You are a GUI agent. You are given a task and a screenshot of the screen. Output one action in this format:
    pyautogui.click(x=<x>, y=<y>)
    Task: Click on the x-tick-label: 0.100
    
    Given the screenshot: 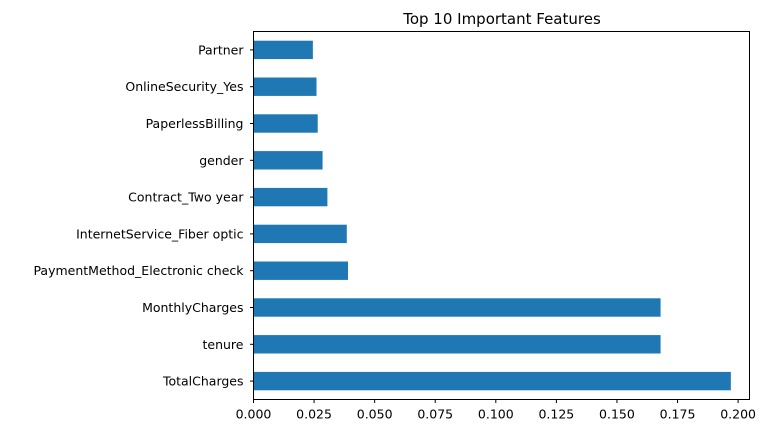 What is the action you would take?
    pyautogui.click(x=496, y=414)
    